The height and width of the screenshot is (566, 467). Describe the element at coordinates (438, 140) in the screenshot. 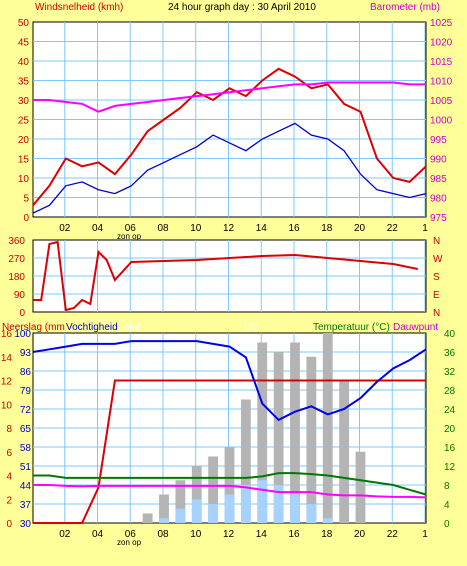

I see `barometer-y-tick-label: 995` at that location.